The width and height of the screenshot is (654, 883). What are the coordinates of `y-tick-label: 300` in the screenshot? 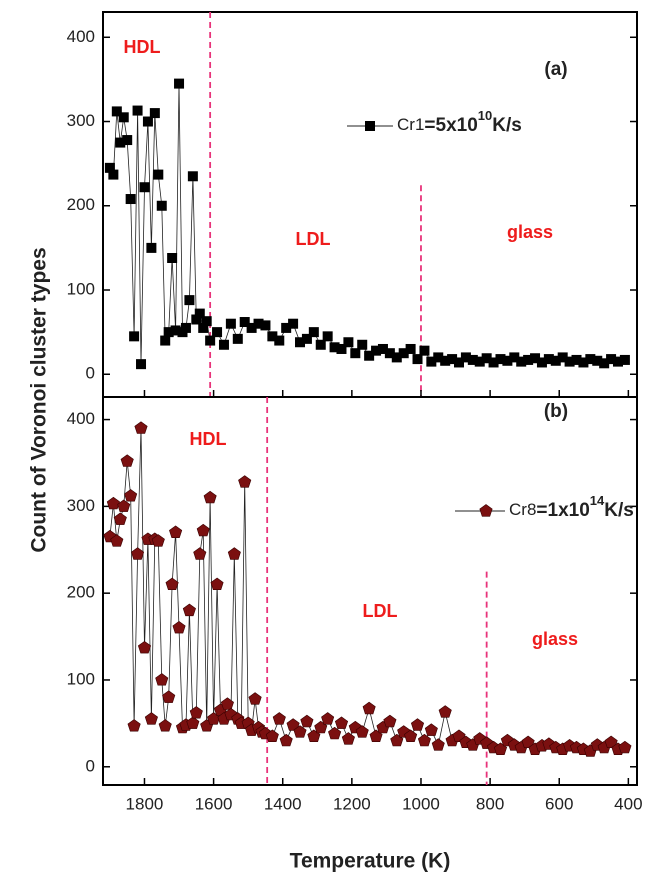 It's located at (81, 505).